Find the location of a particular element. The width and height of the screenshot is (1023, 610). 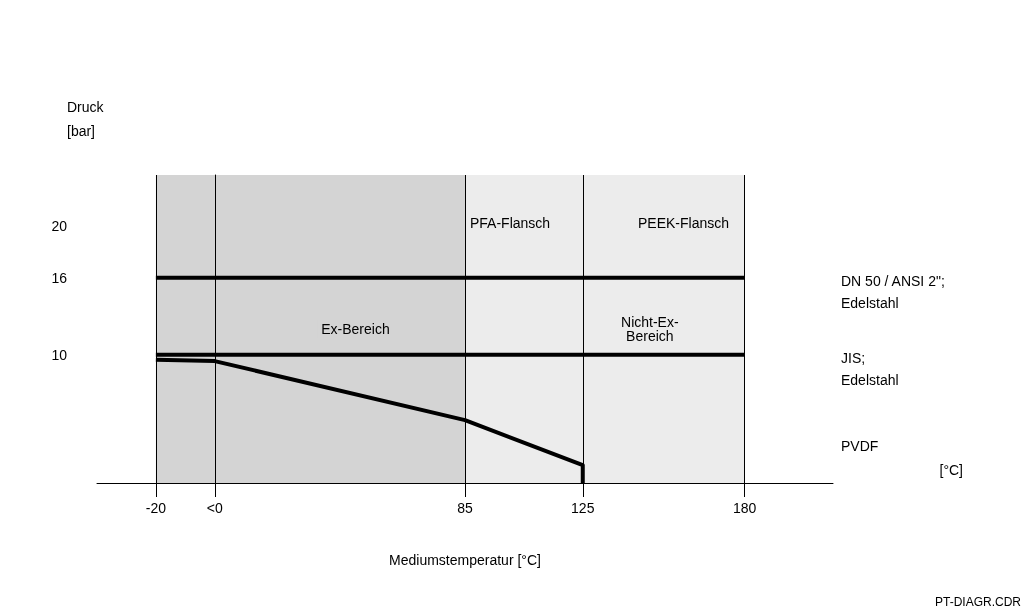

y-tick-label: 10 is located at coordinates (59, 354).